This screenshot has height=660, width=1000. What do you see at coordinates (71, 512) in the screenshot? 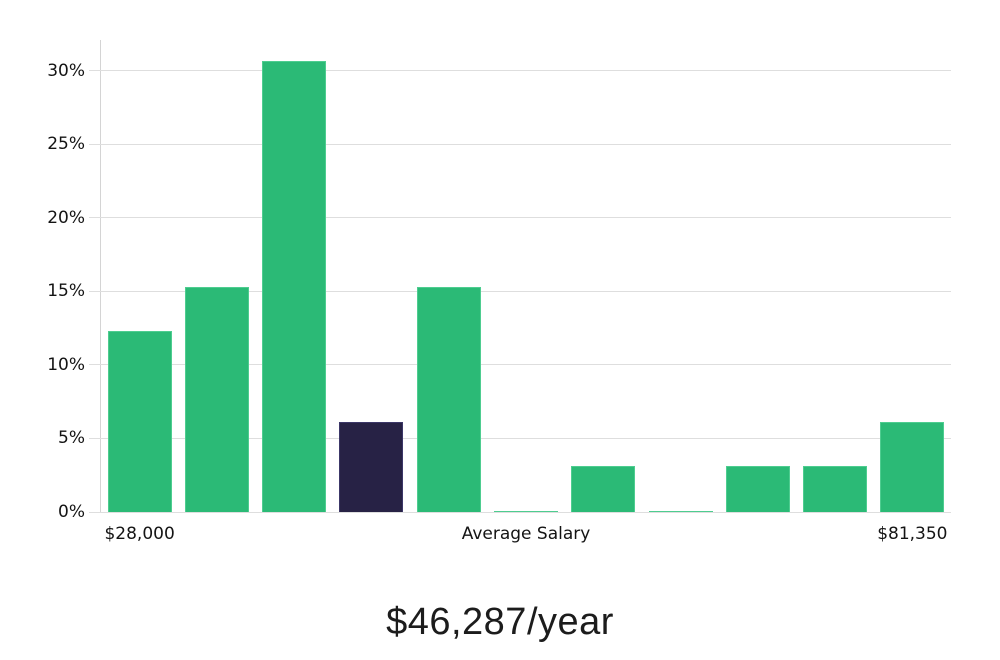
I see `y-axis-tick-label: 0%` at bounding box center [71, 512].